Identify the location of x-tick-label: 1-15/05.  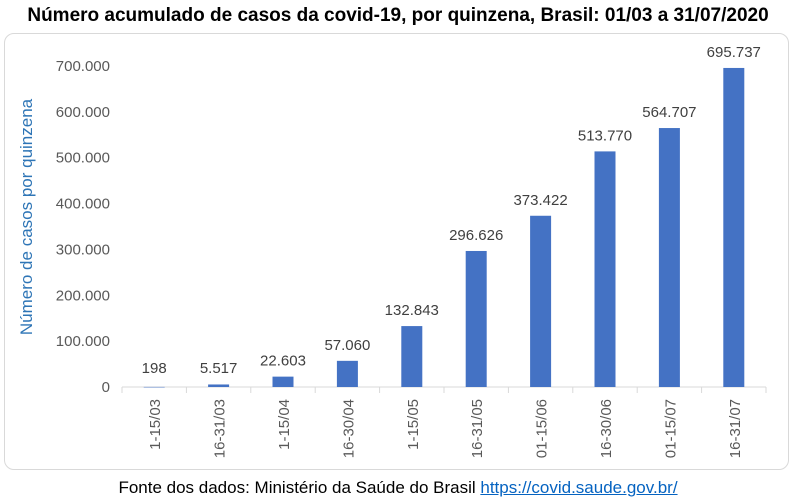
(413, 424).